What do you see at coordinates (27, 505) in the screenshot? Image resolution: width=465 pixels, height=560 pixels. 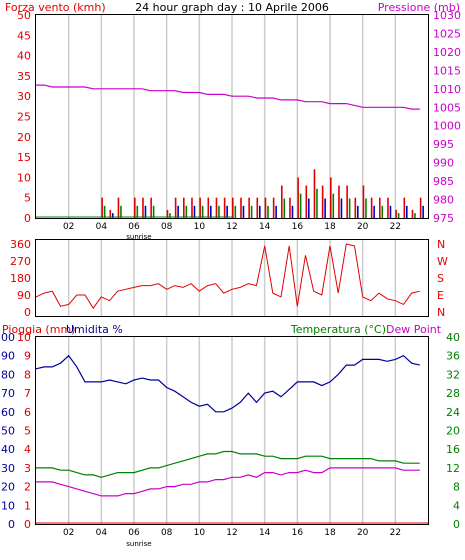 I see `rain-tick-1: 1` at bounding box center [27, 505].